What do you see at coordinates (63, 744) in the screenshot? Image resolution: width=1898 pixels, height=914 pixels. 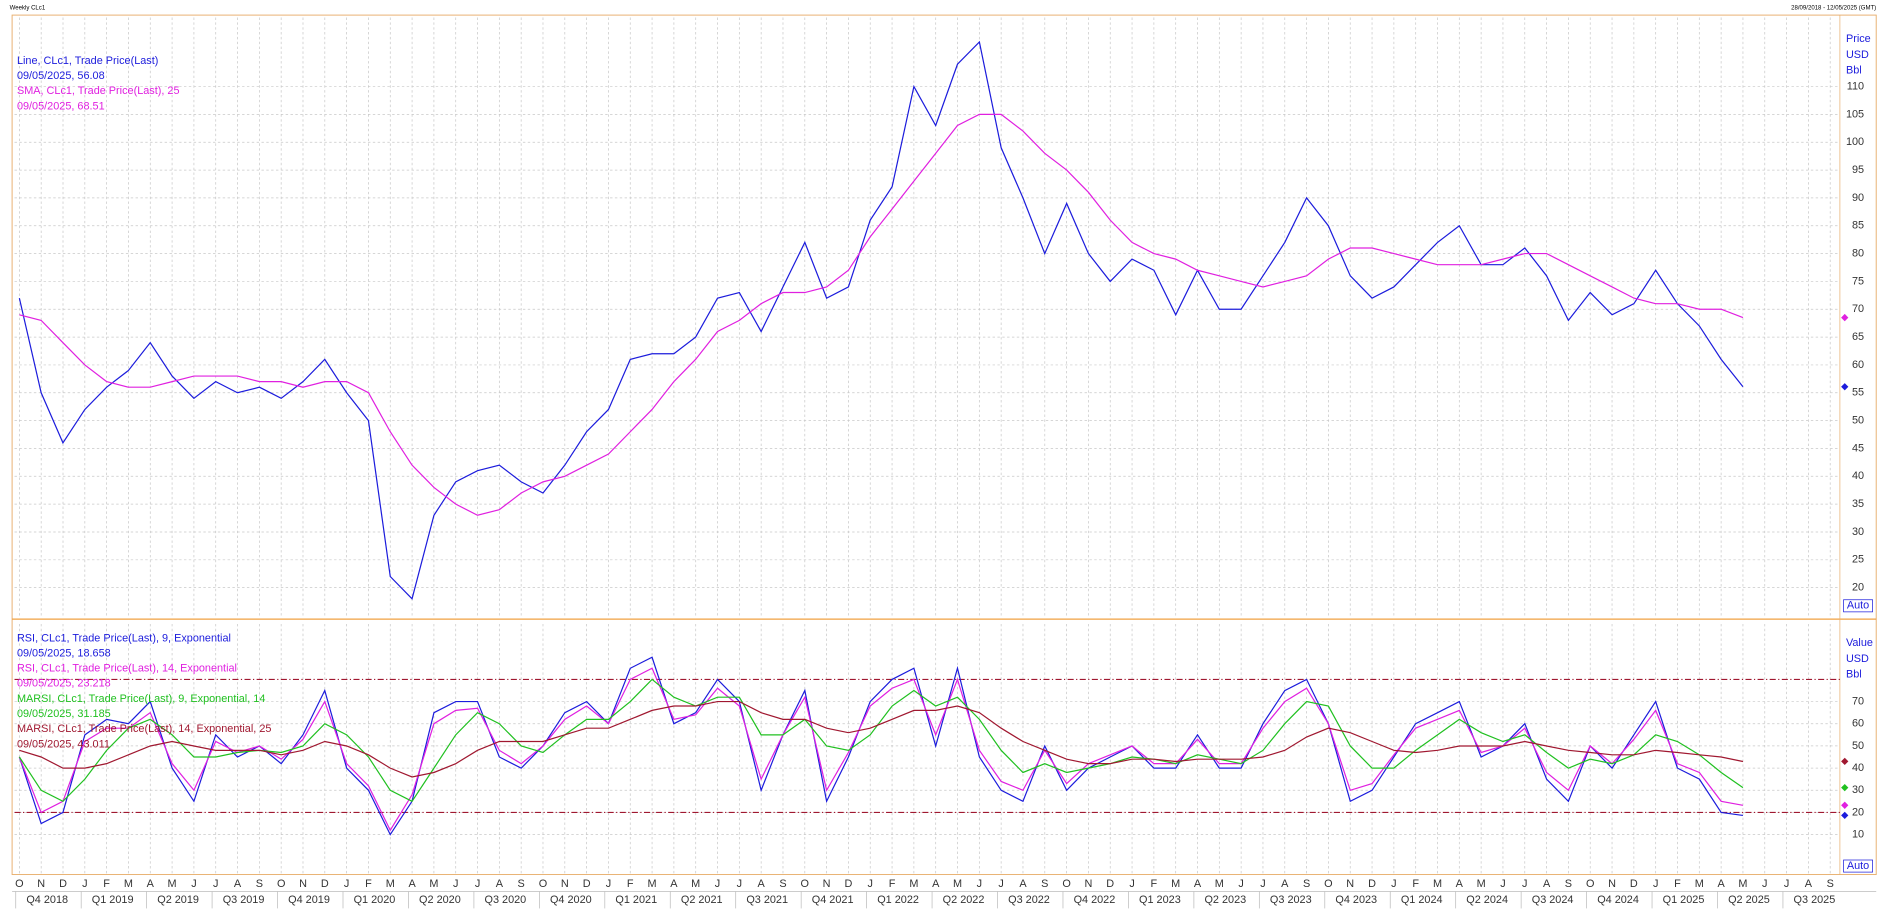 I see `legend-last-value: 09/05/2025, 43.011` at bounding box center [63, 744].